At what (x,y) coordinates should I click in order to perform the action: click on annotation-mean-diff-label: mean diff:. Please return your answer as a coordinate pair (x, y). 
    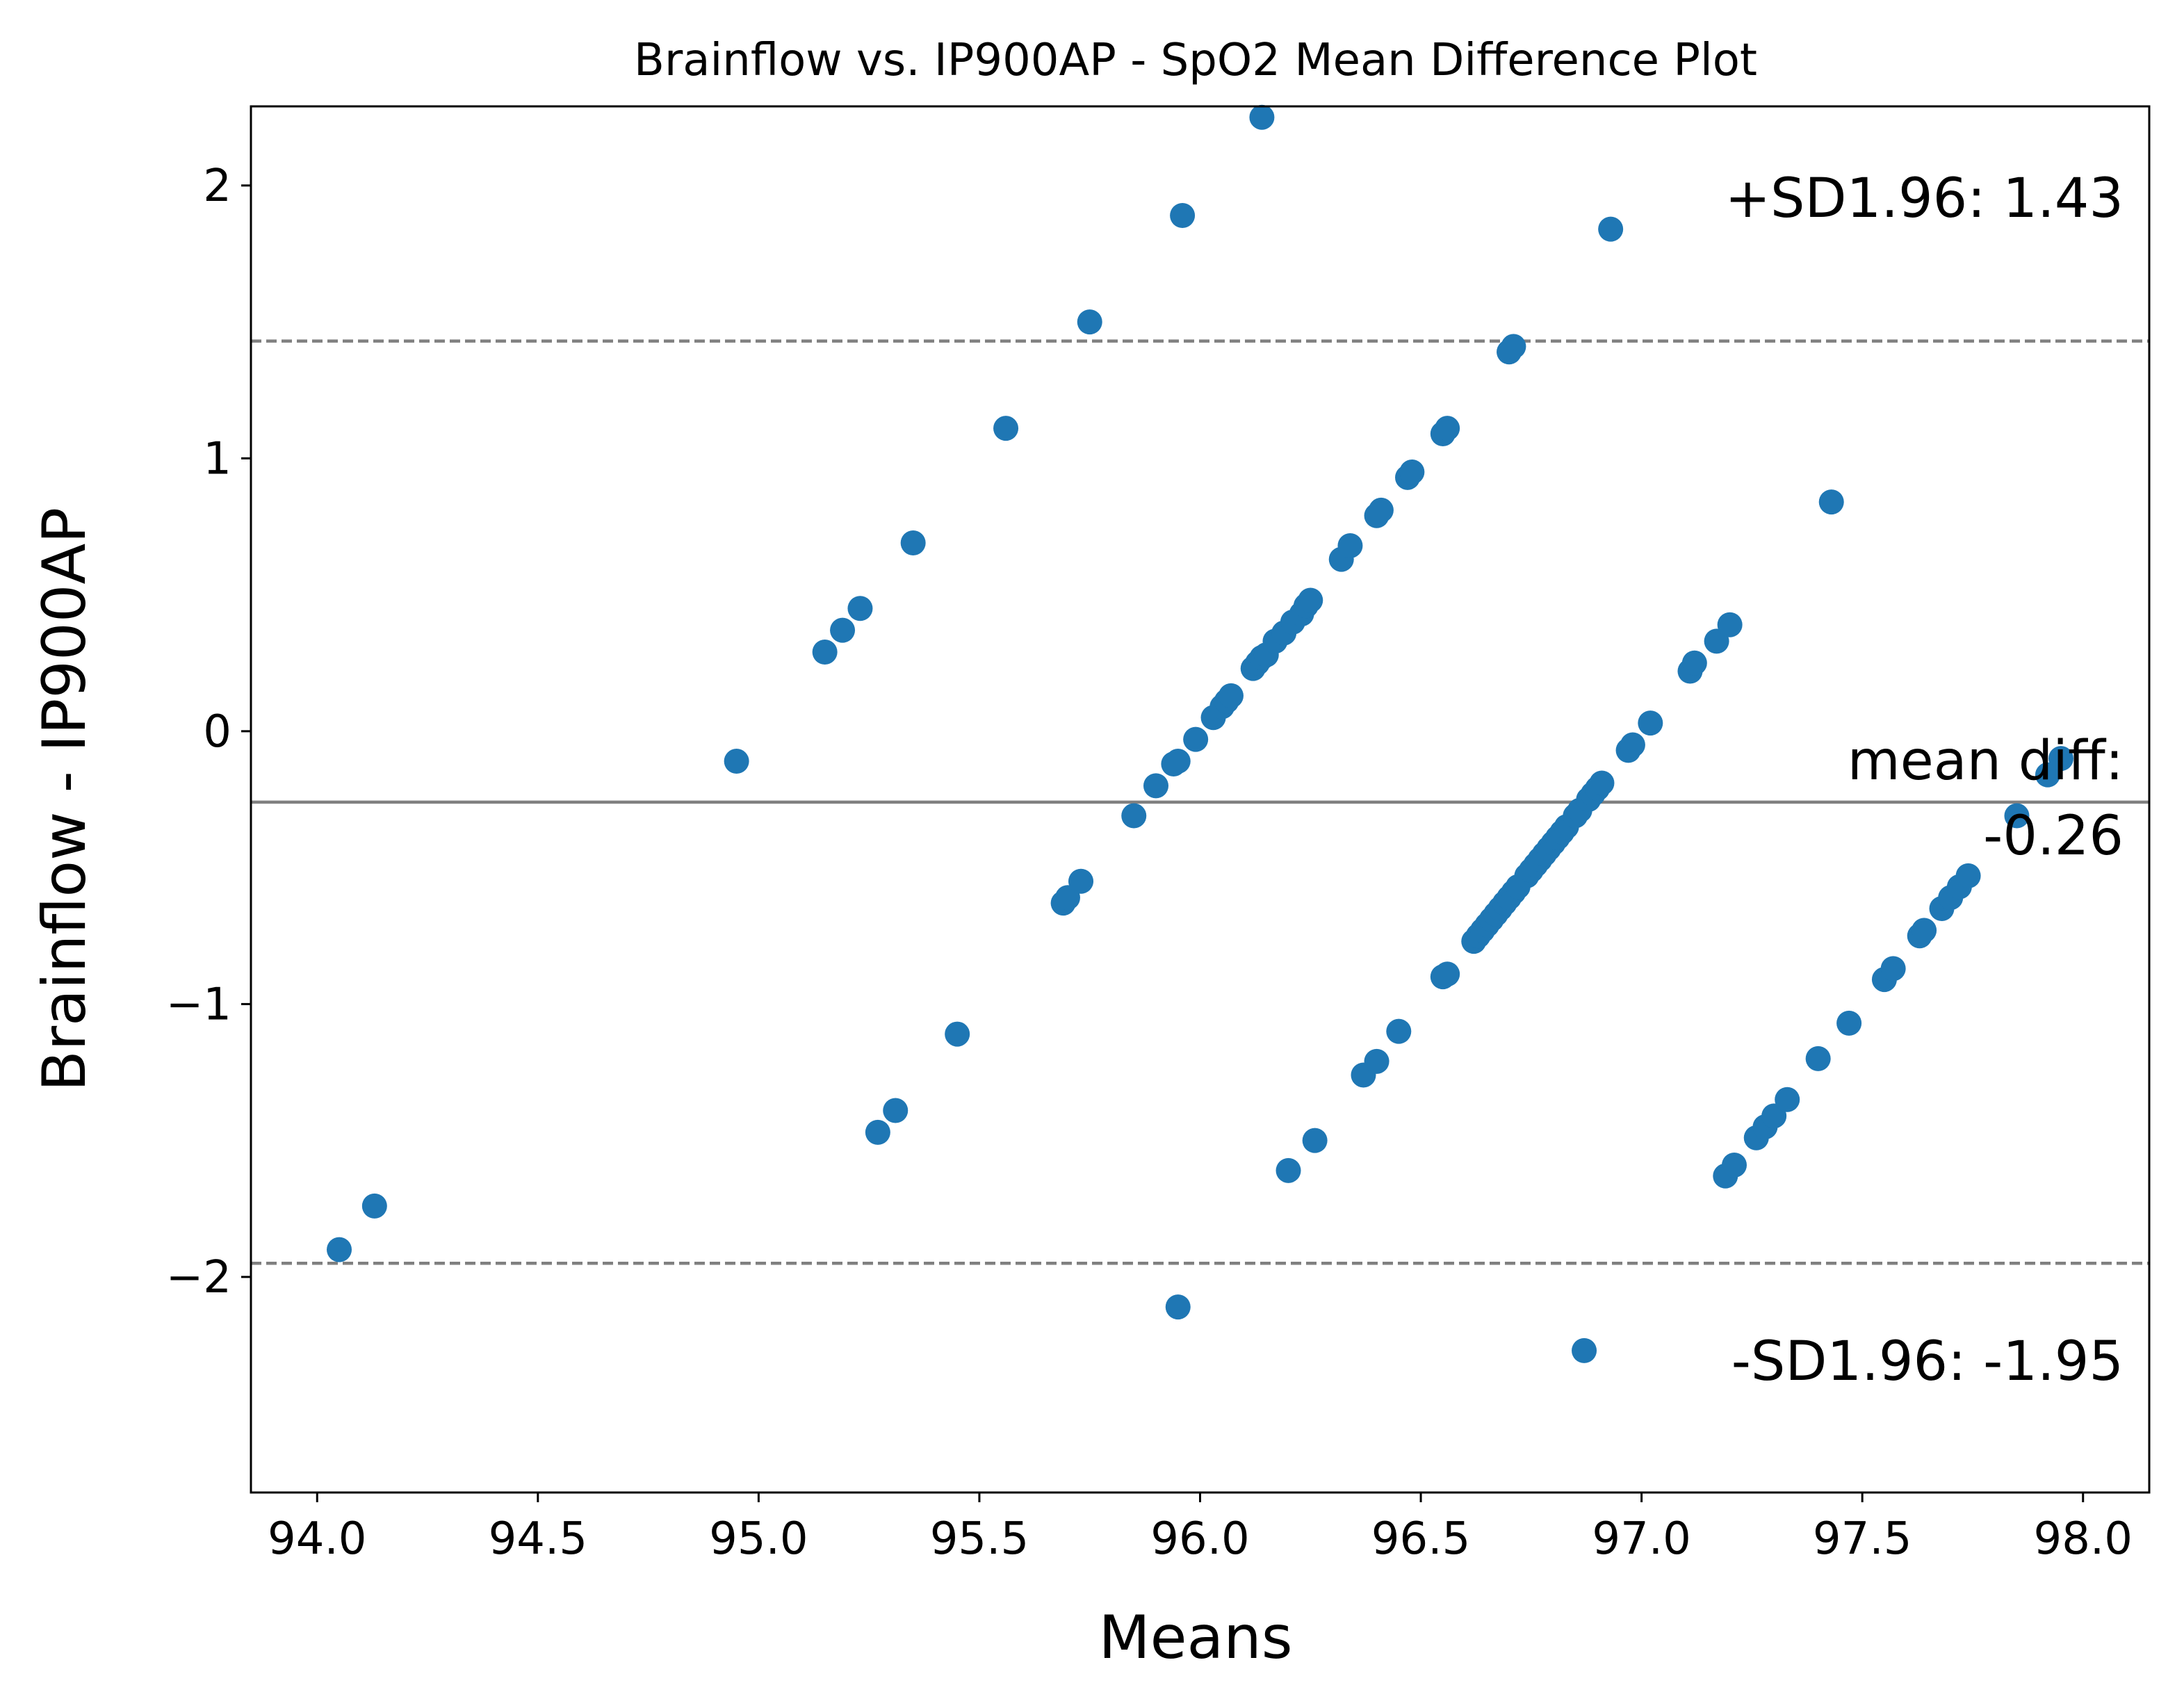
    Looking at the image, I should click on (1986, 761).